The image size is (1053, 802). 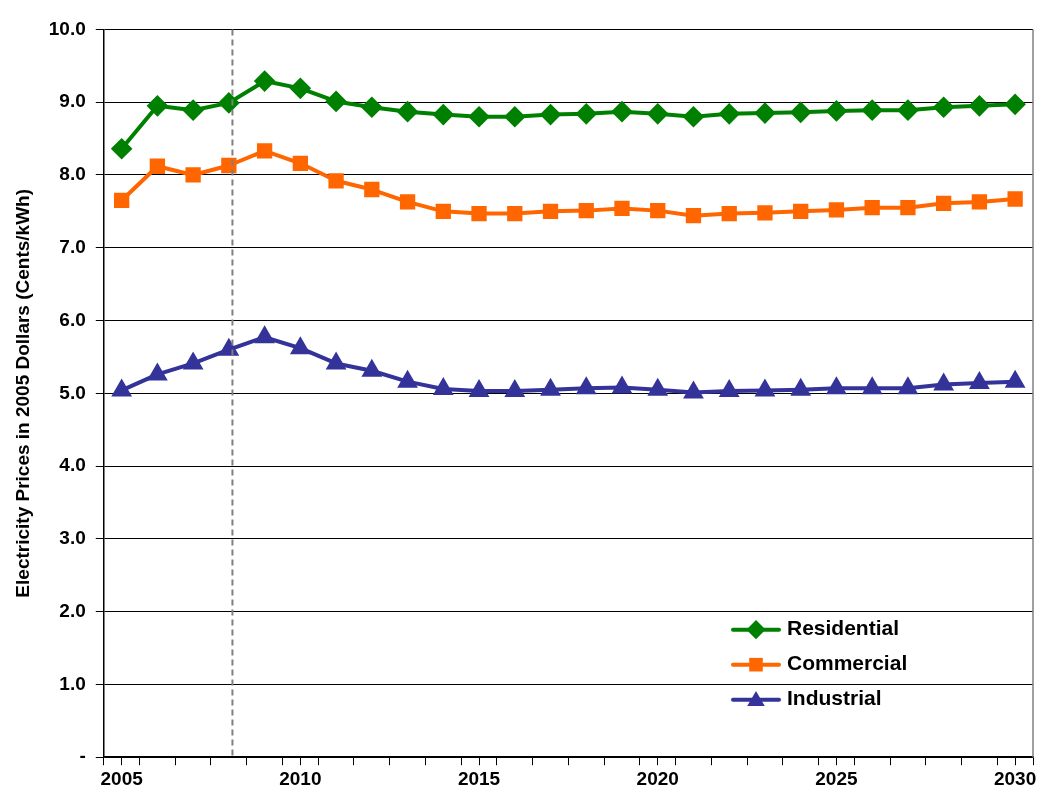 What do you see at coordinates (479, 778) in the screenshot?
I see `x-tick-label: 2015` at bounding box center [479, 778].